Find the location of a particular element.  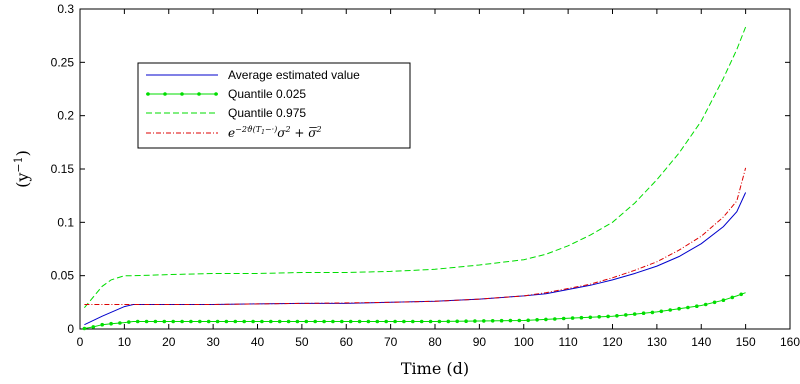

x-tick-label: 20 is located at coordinates (169, 342).